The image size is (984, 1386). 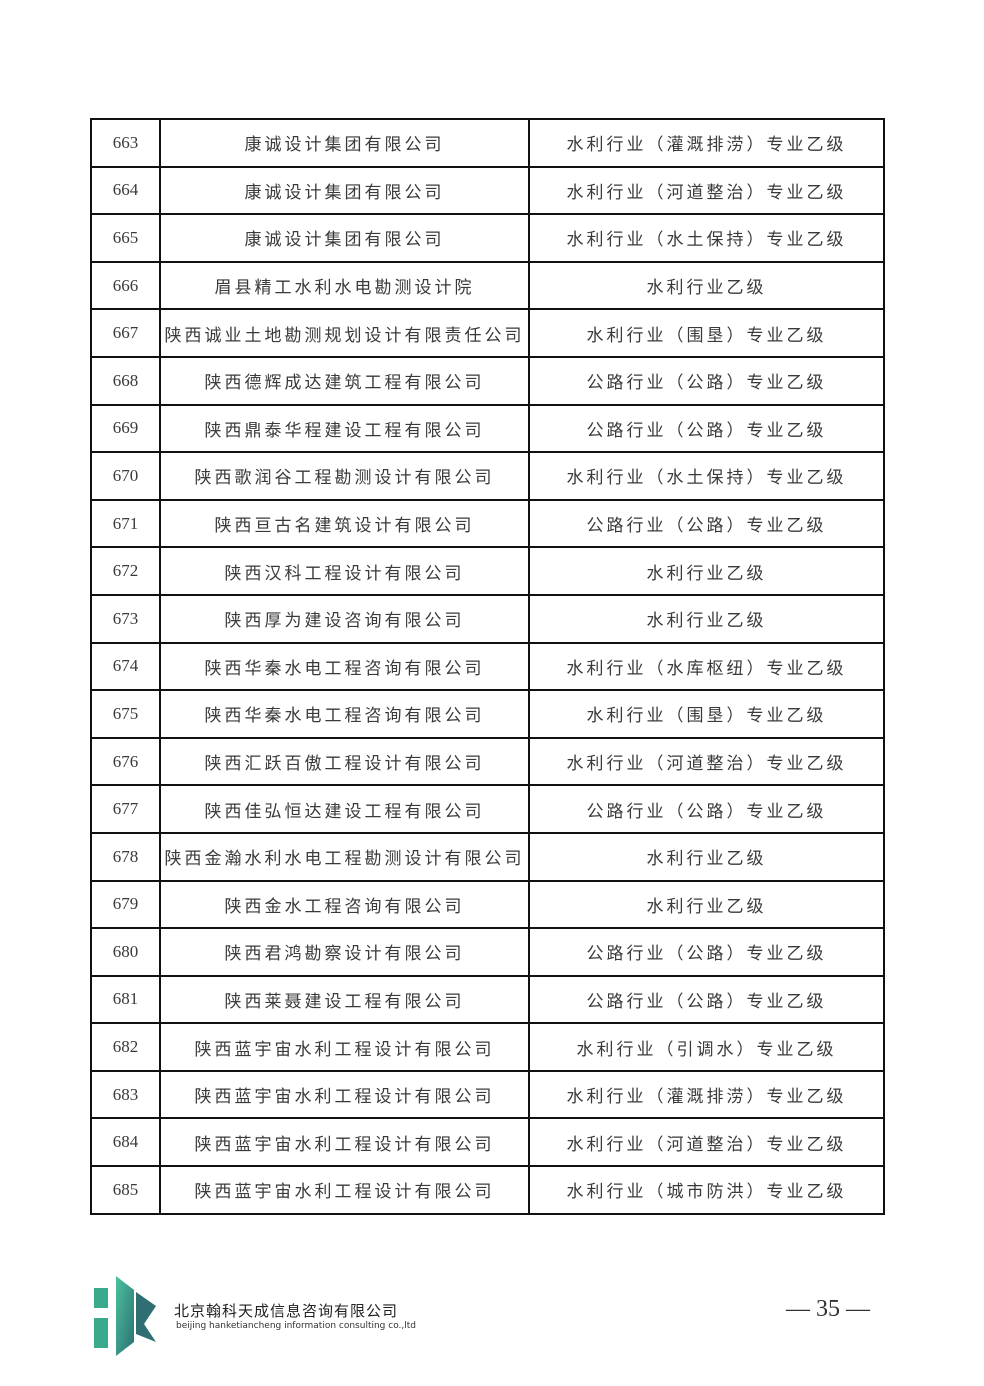 What do you see at coordinates (125, 904) in the screenshot?
I see `row-number-cell: 679` at bounding box center [125, 904].